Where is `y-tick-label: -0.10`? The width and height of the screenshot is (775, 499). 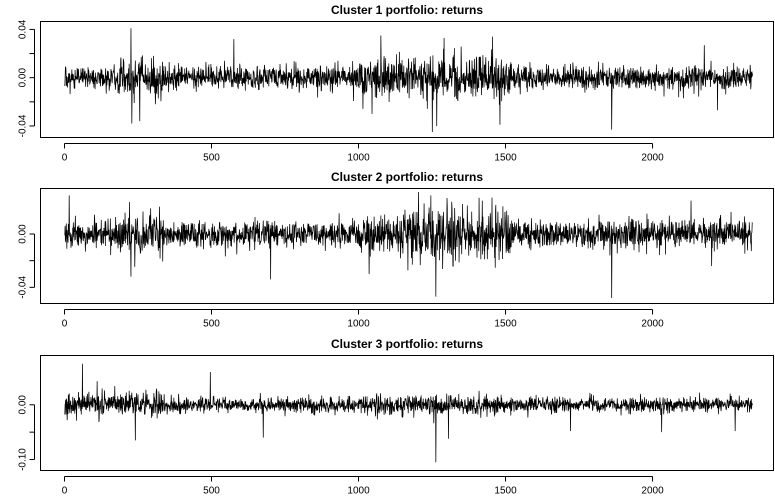 y-tick-label: -0.10 is located at coordinates (23, 459).